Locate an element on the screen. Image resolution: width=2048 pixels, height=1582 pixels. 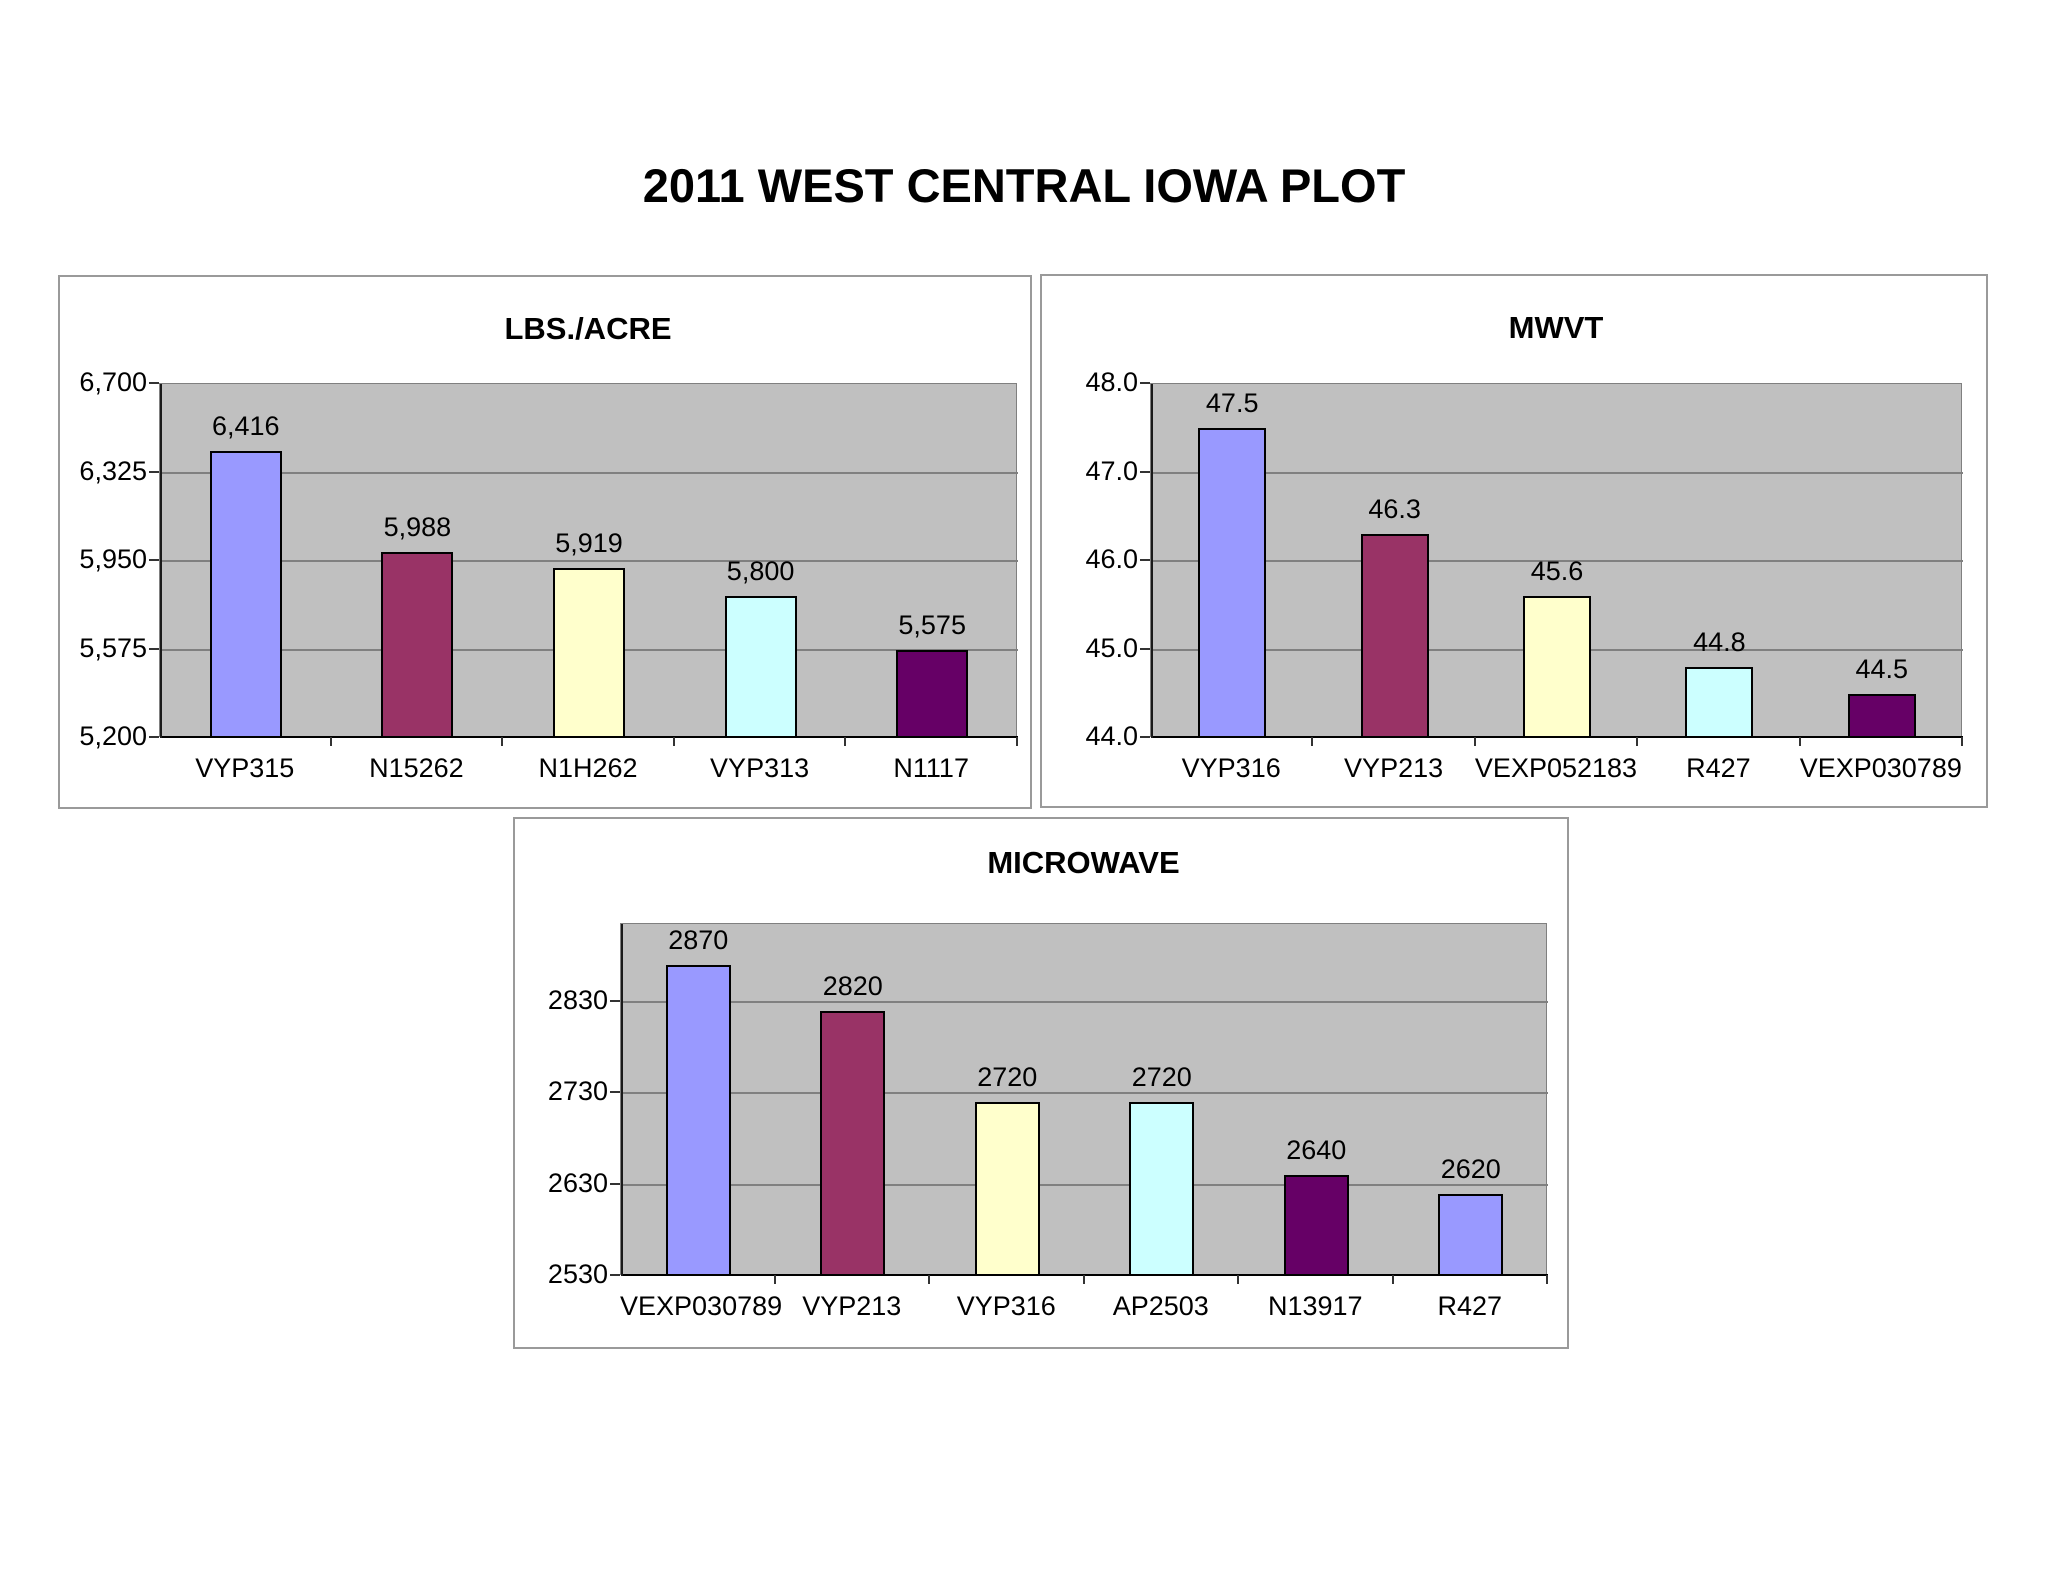
y-tick-label: 5,200 is located at coordinates (113, 736).